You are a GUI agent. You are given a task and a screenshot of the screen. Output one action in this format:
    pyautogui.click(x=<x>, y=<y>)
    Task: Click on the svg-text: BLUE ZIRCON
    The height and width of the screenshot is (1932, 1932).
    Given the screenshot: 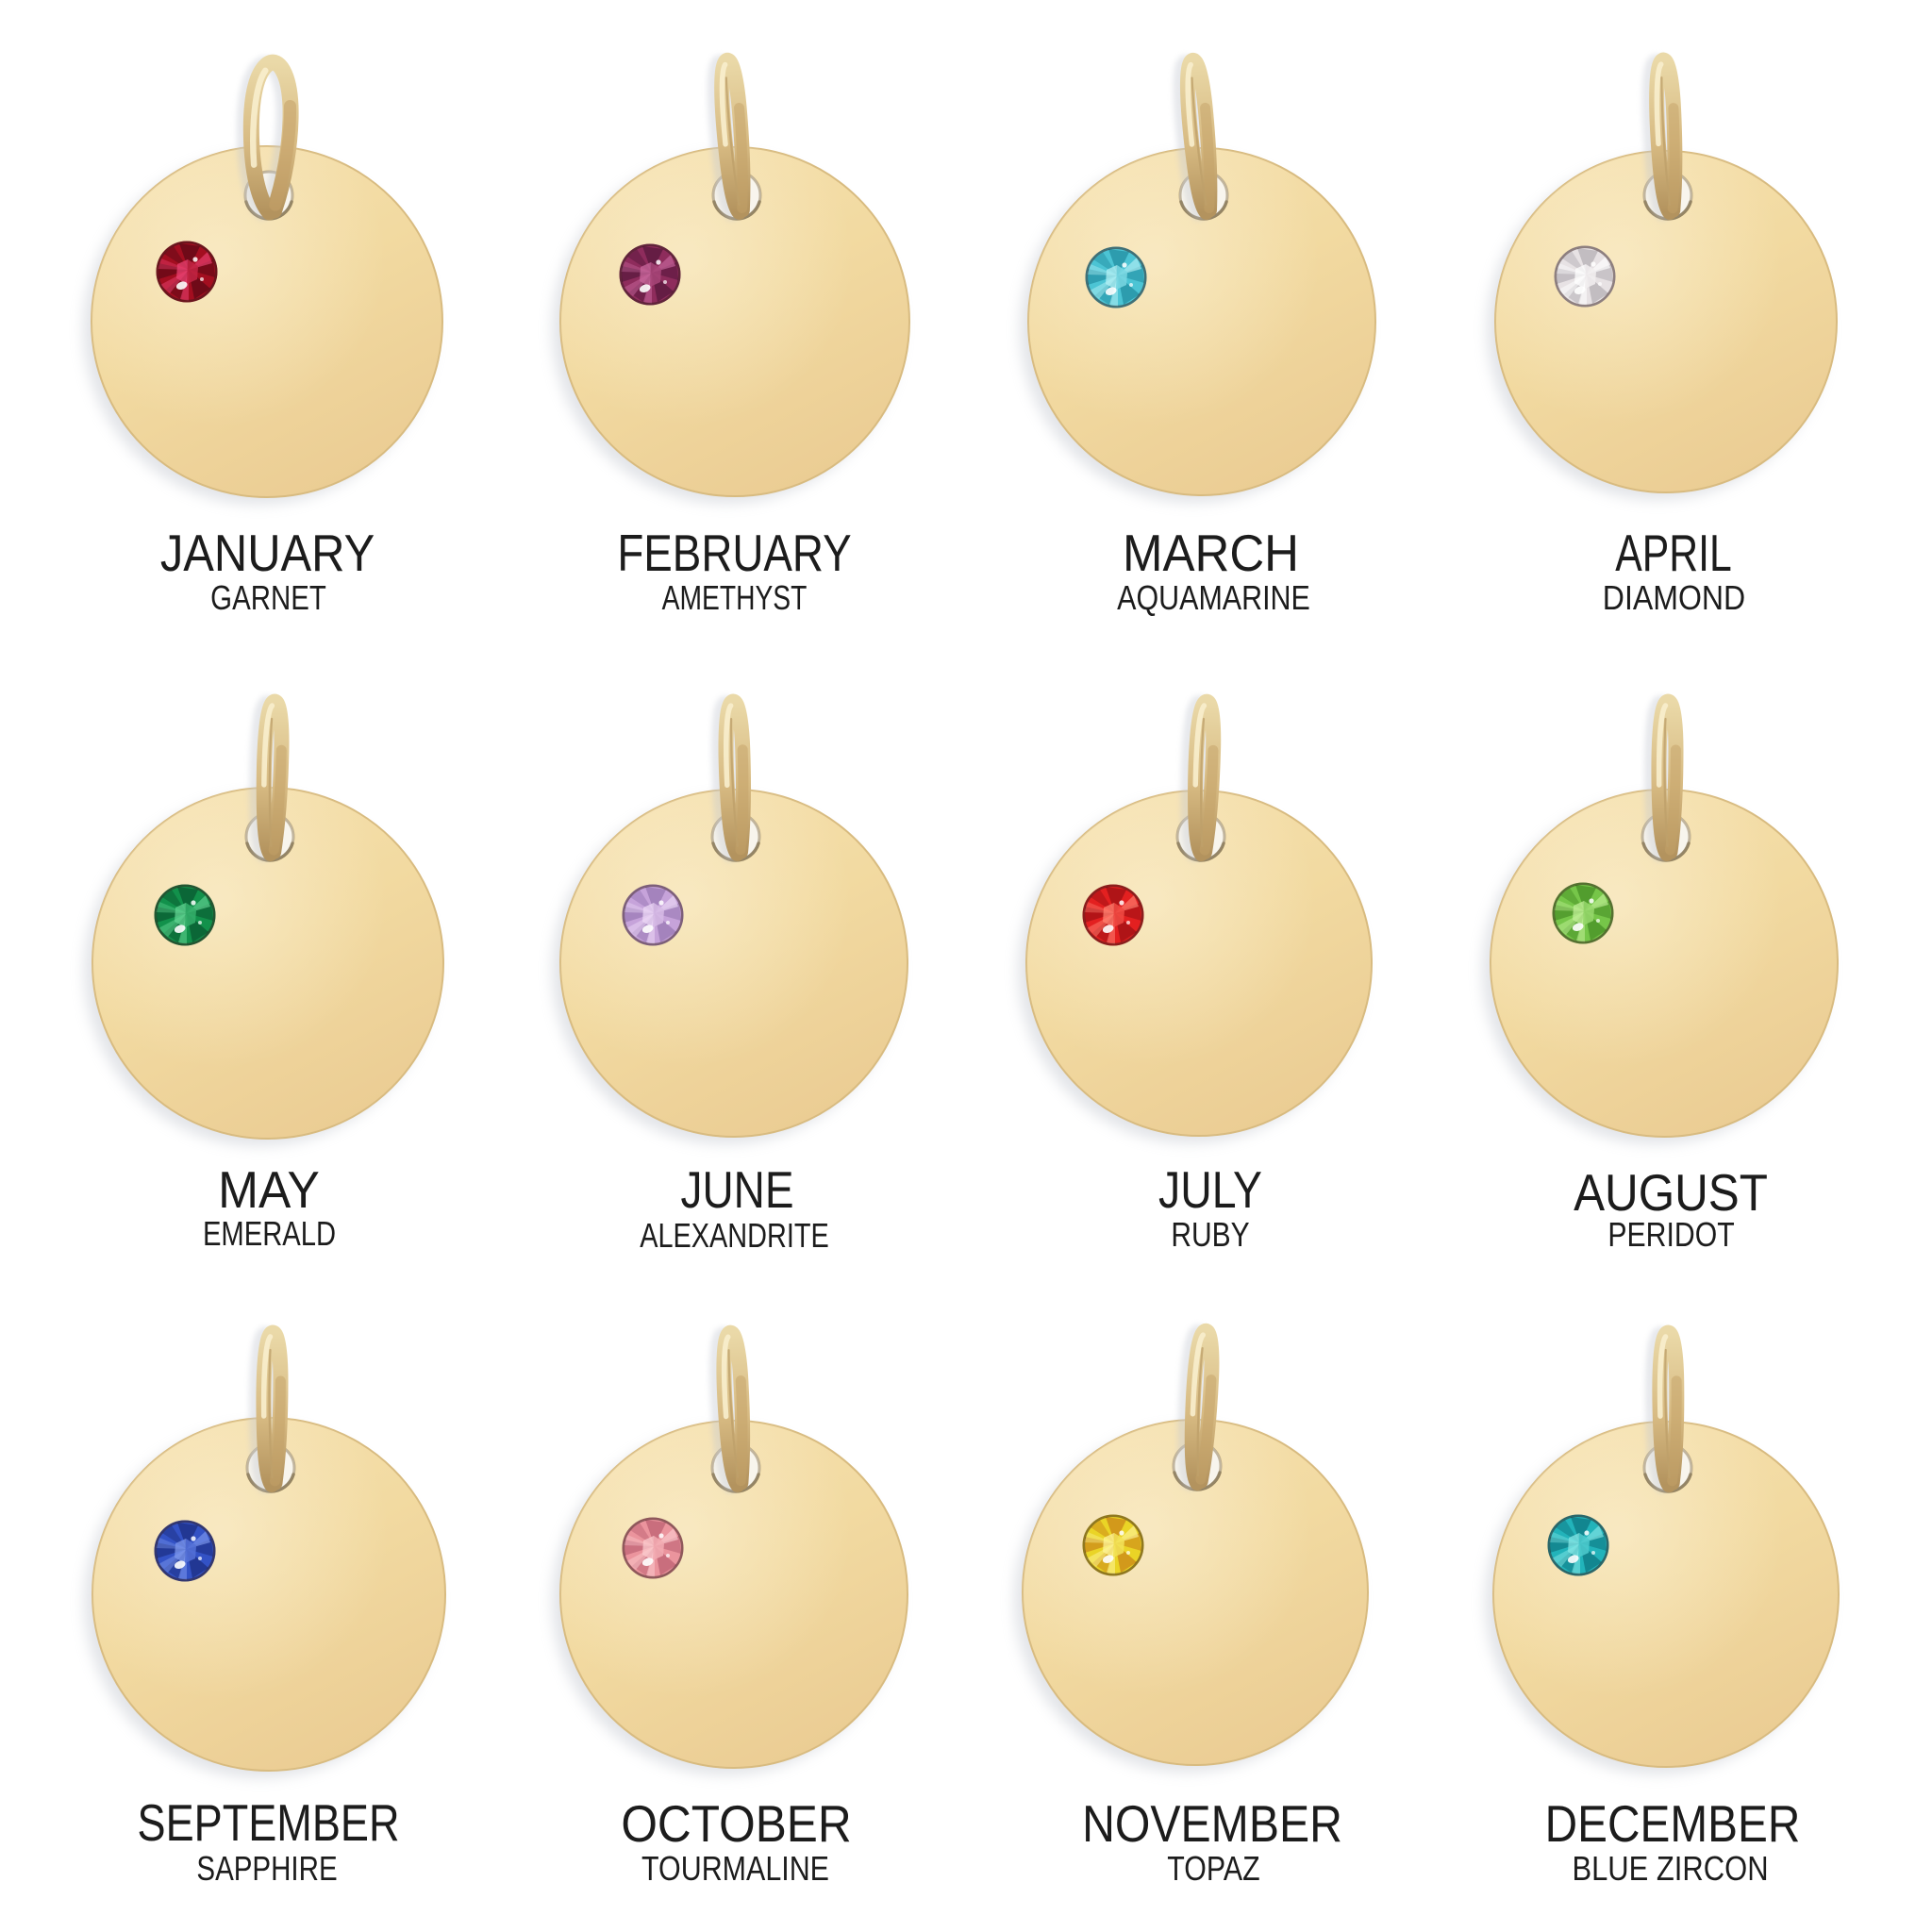 What is the action you would take?
    pyautogui.click(x=1670, y=1870)
    